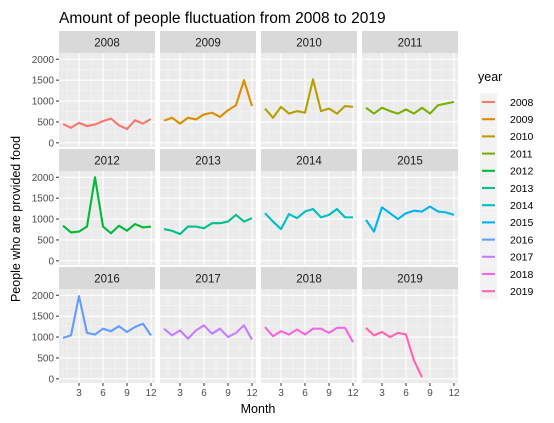  I want to click on panel-2017: 2017, so click(208, 325).